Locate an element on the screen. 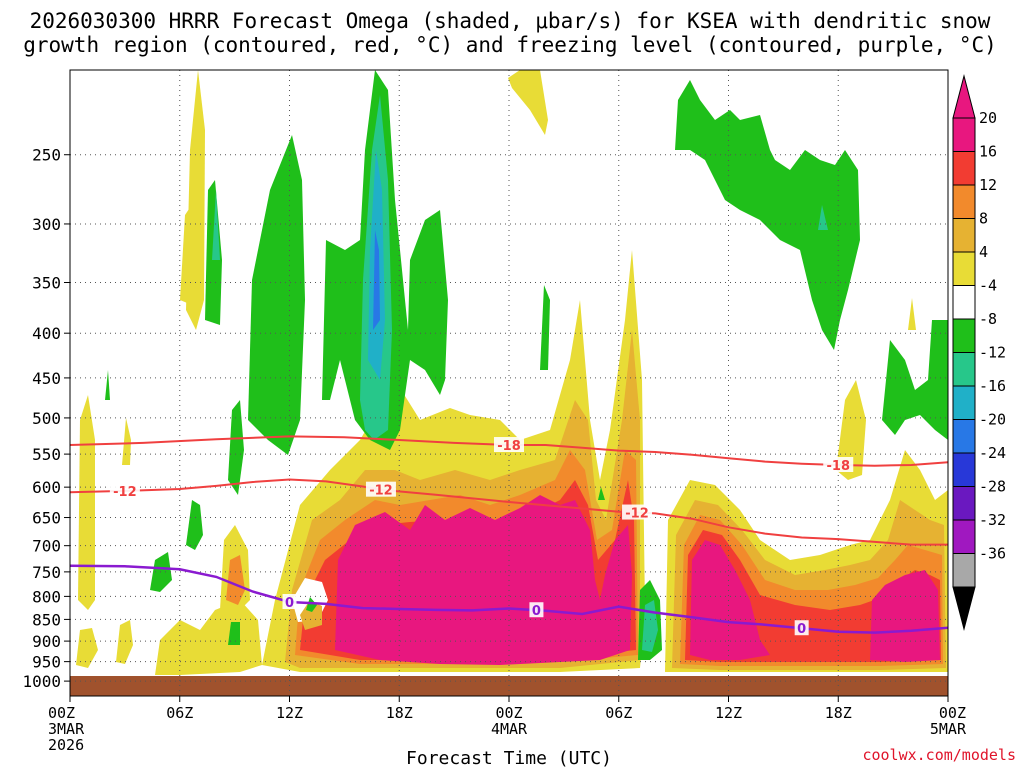 This screenshot has width=1024, height=768. colorbar-label: -36 is located at coordinates (992, 554).